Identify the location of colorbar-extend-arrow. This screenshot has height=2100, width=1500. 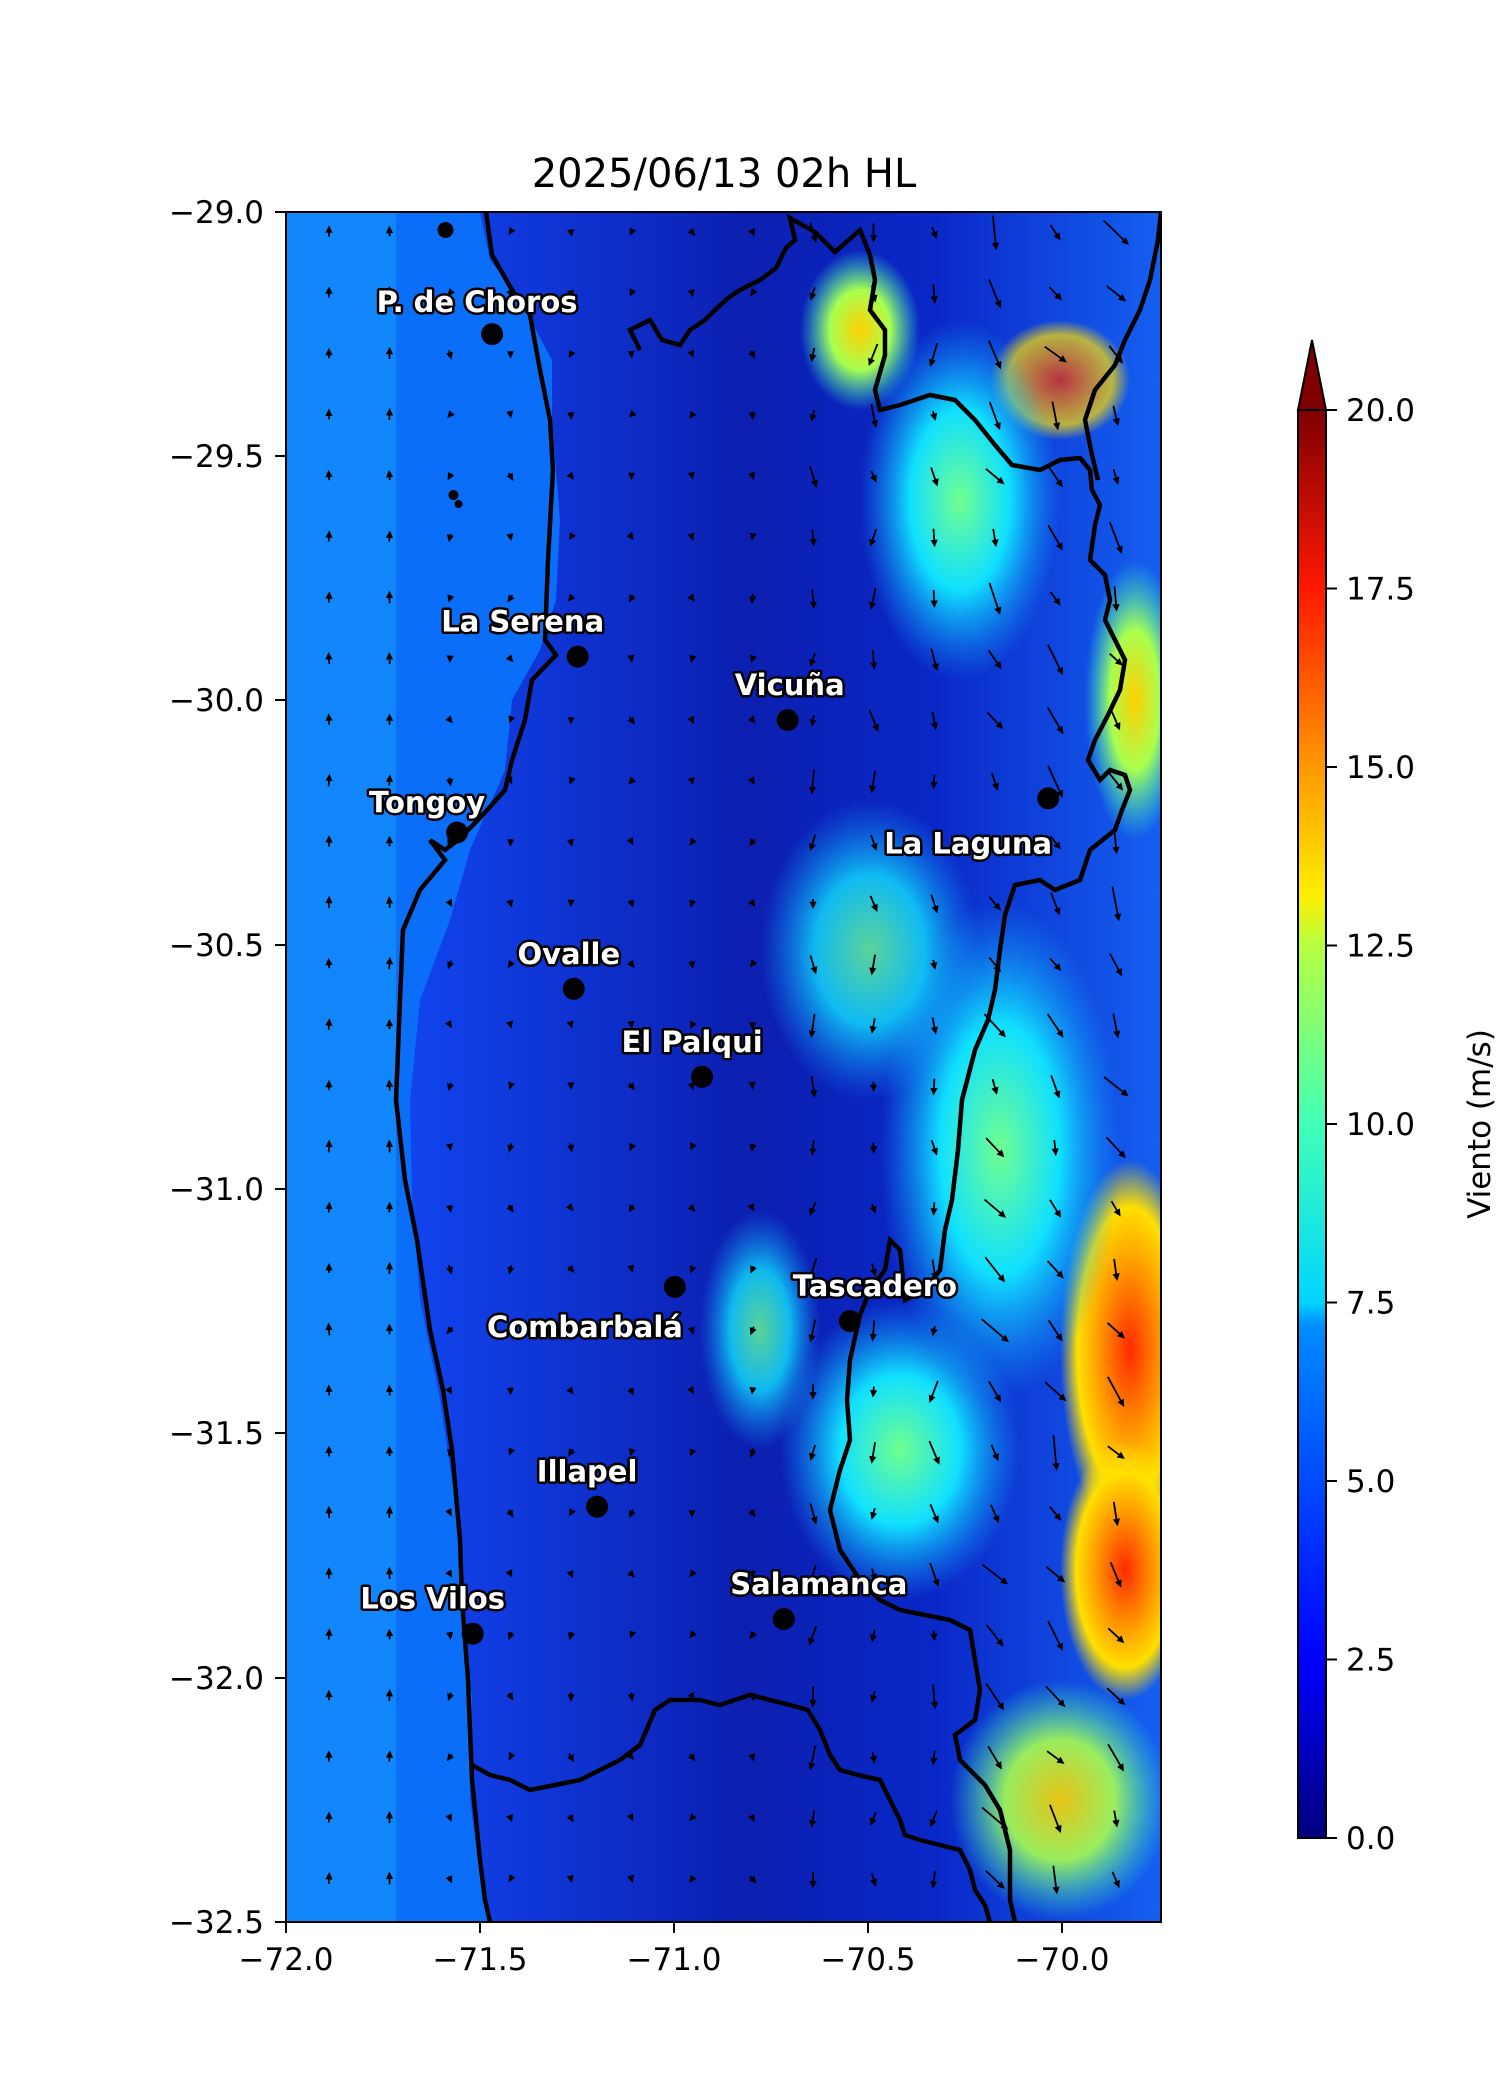
(1312, 375).